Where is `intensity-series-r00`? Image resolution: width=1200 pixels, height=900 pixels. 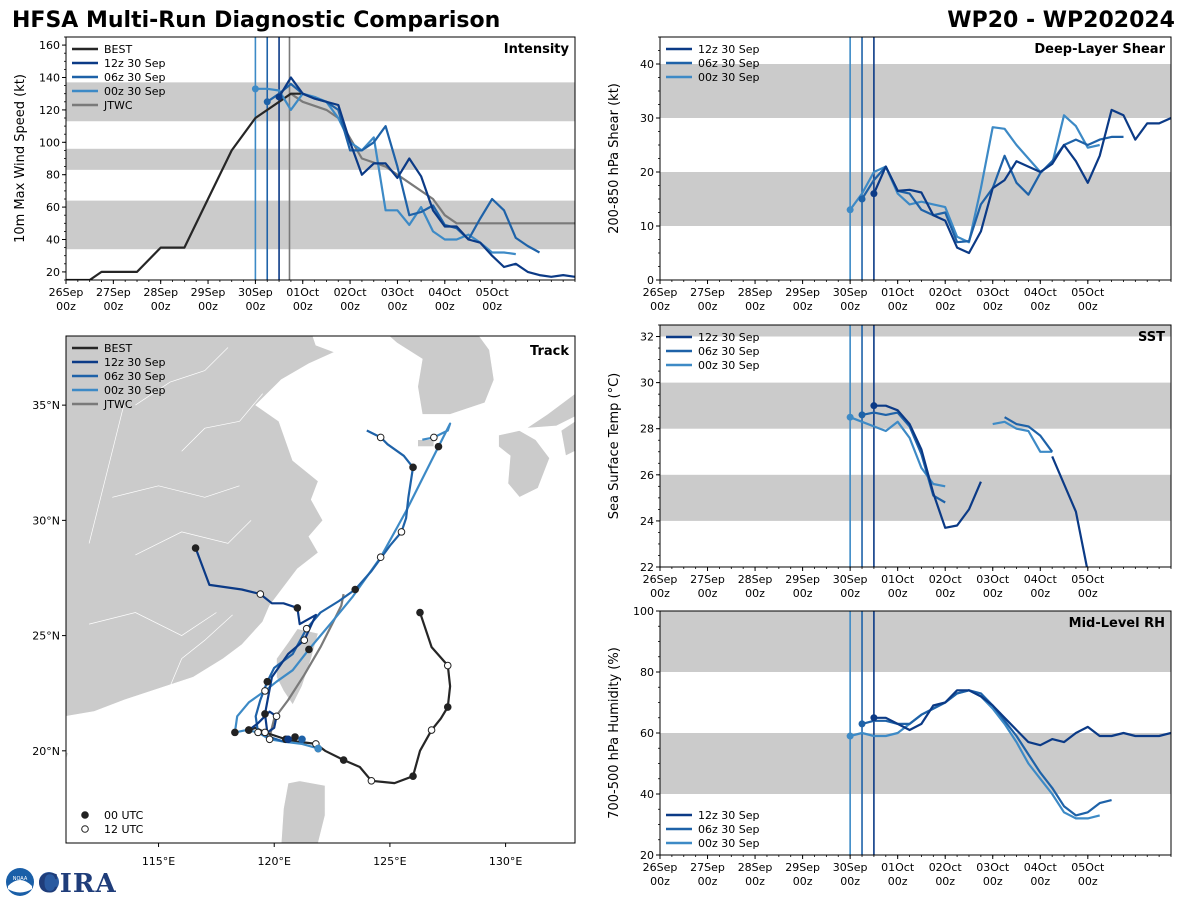 intensity-series-r00 is located at coordinates (385, 171).